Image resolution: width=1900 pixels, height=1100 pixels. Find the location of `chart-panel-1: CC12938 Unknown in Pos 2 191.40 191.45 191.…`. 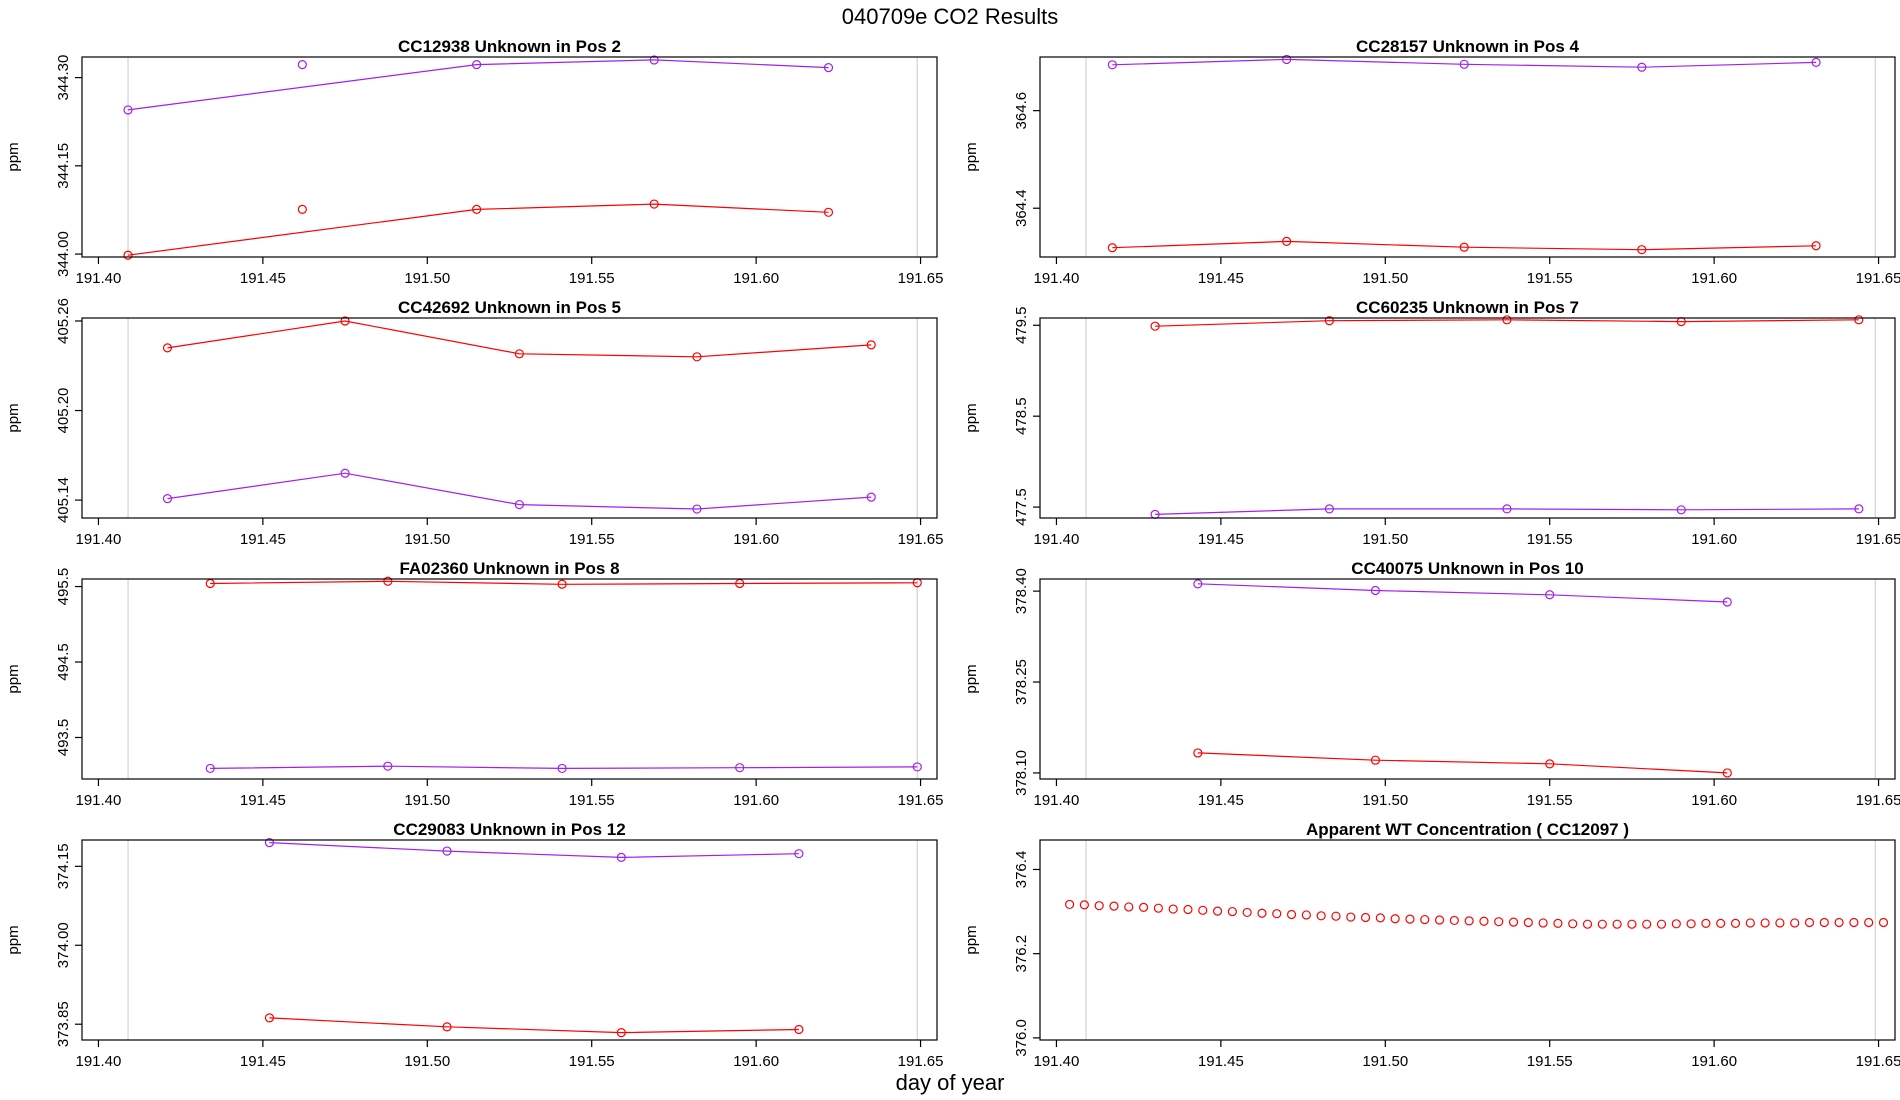

chart-panel-1: CC12938 Unknown in Pos 2 191.40 191.45 191.… is located at coordinates (474, 162).